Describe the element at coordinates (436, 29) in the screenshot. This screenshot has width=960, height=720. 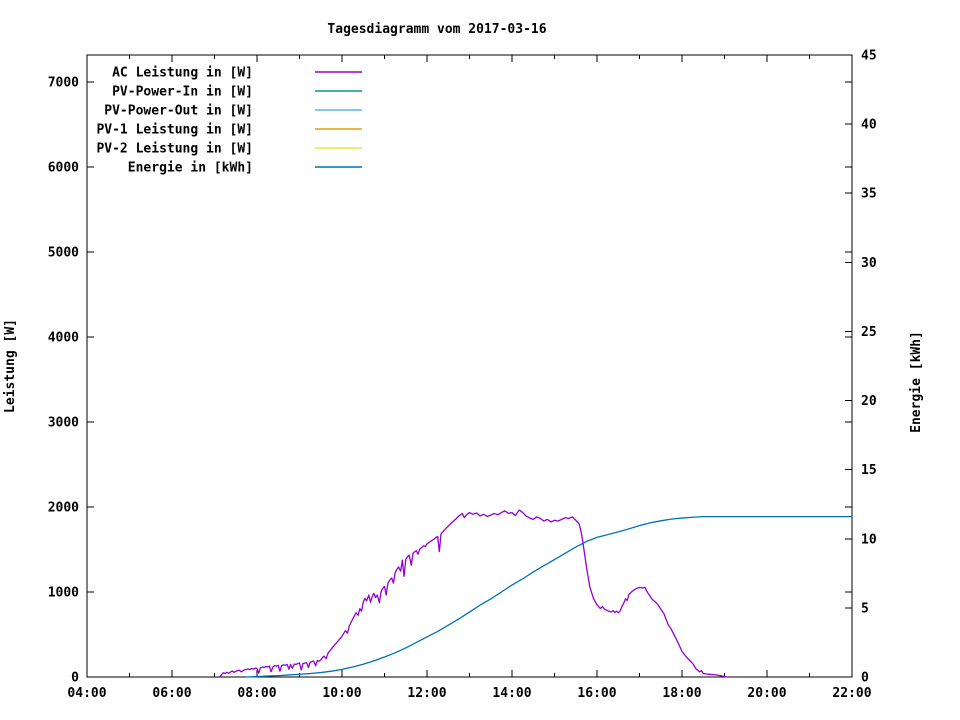
I see `chart-title: Tagesdiagramm vom 2017-03-16` at that location.